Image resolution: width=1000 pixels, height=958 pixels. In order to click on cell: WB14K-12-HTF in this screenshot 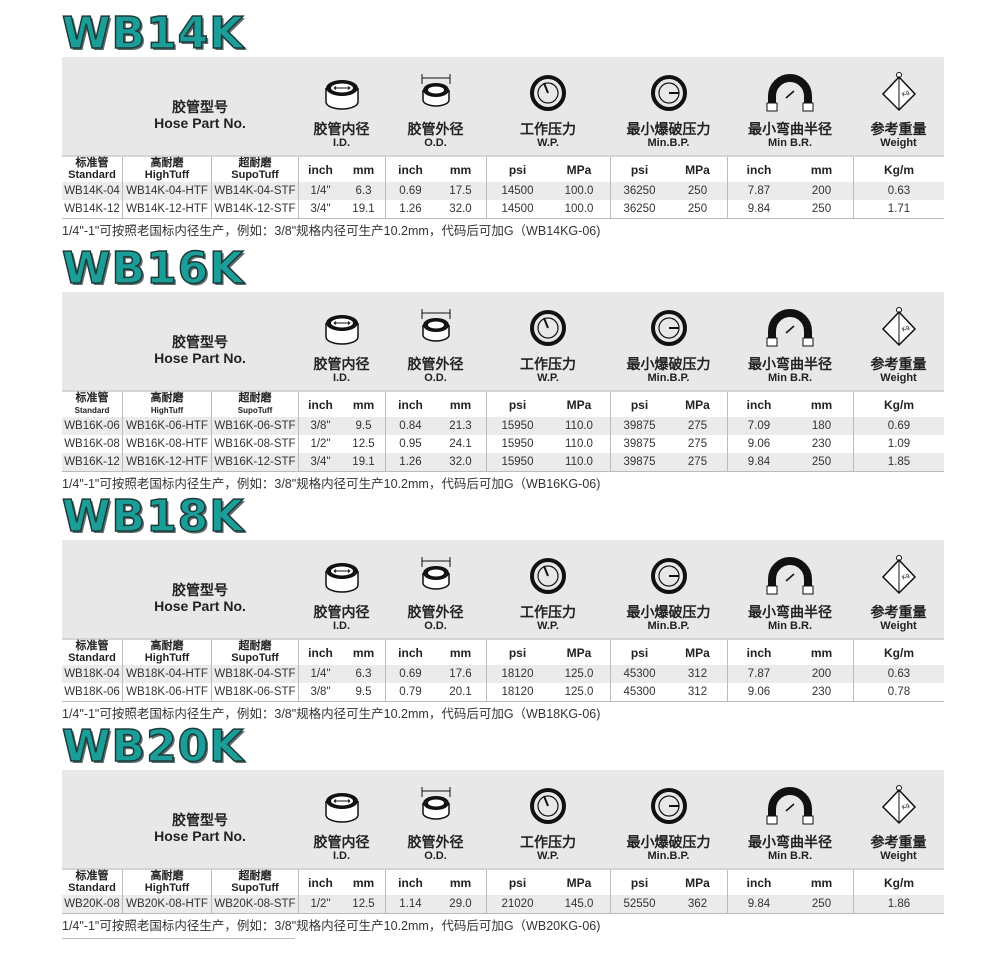, I will do `click(166, 209)`.